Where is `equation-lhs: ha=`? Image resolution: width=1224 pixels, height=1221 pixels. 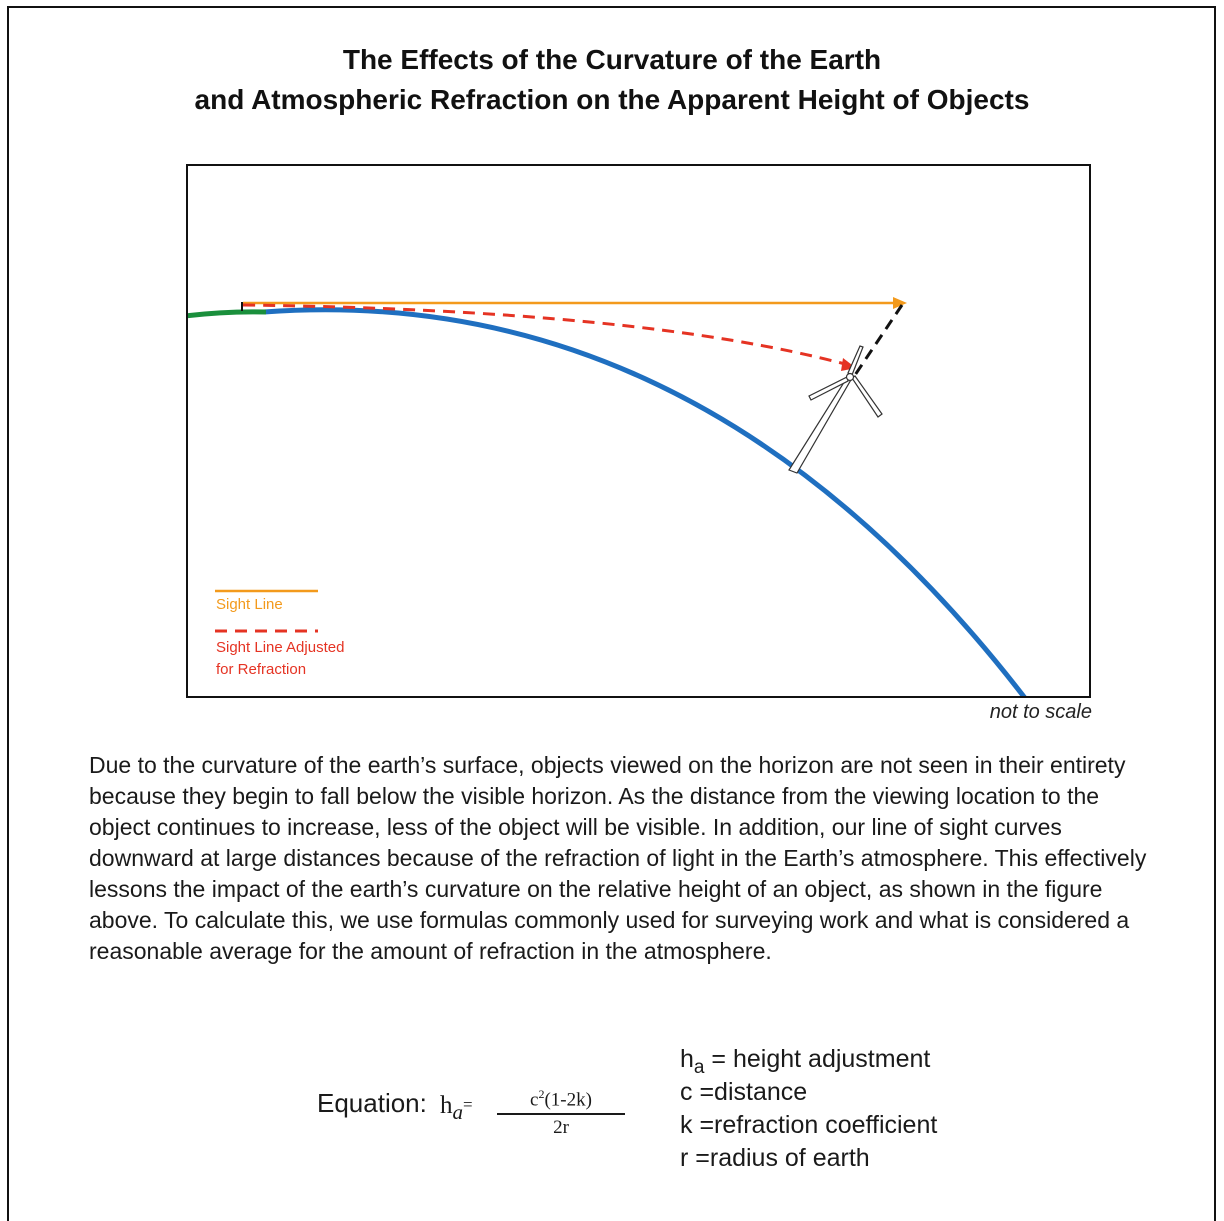 equation-lhs: ha= is located at coordinates (456, 1108).